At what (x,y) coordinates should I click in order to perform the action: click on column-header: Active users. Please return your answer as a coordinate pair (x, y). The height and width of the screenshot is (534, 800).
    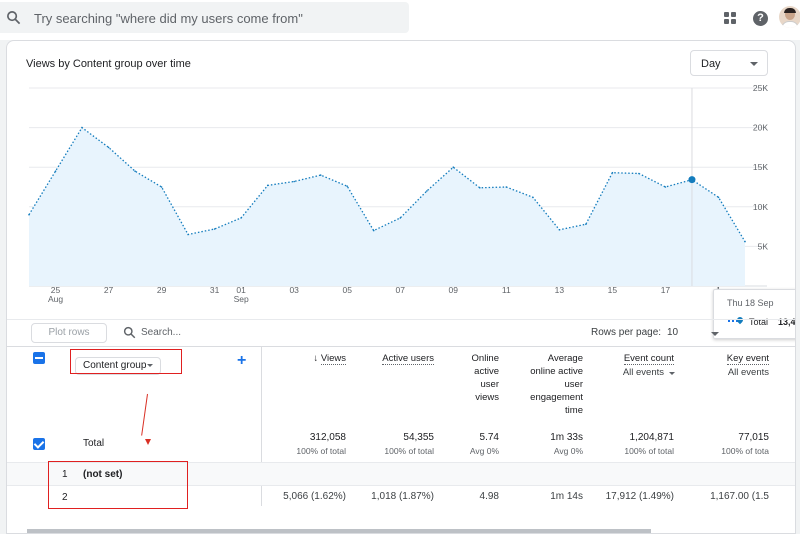
    Looking at the image, I should click on (394, 358).